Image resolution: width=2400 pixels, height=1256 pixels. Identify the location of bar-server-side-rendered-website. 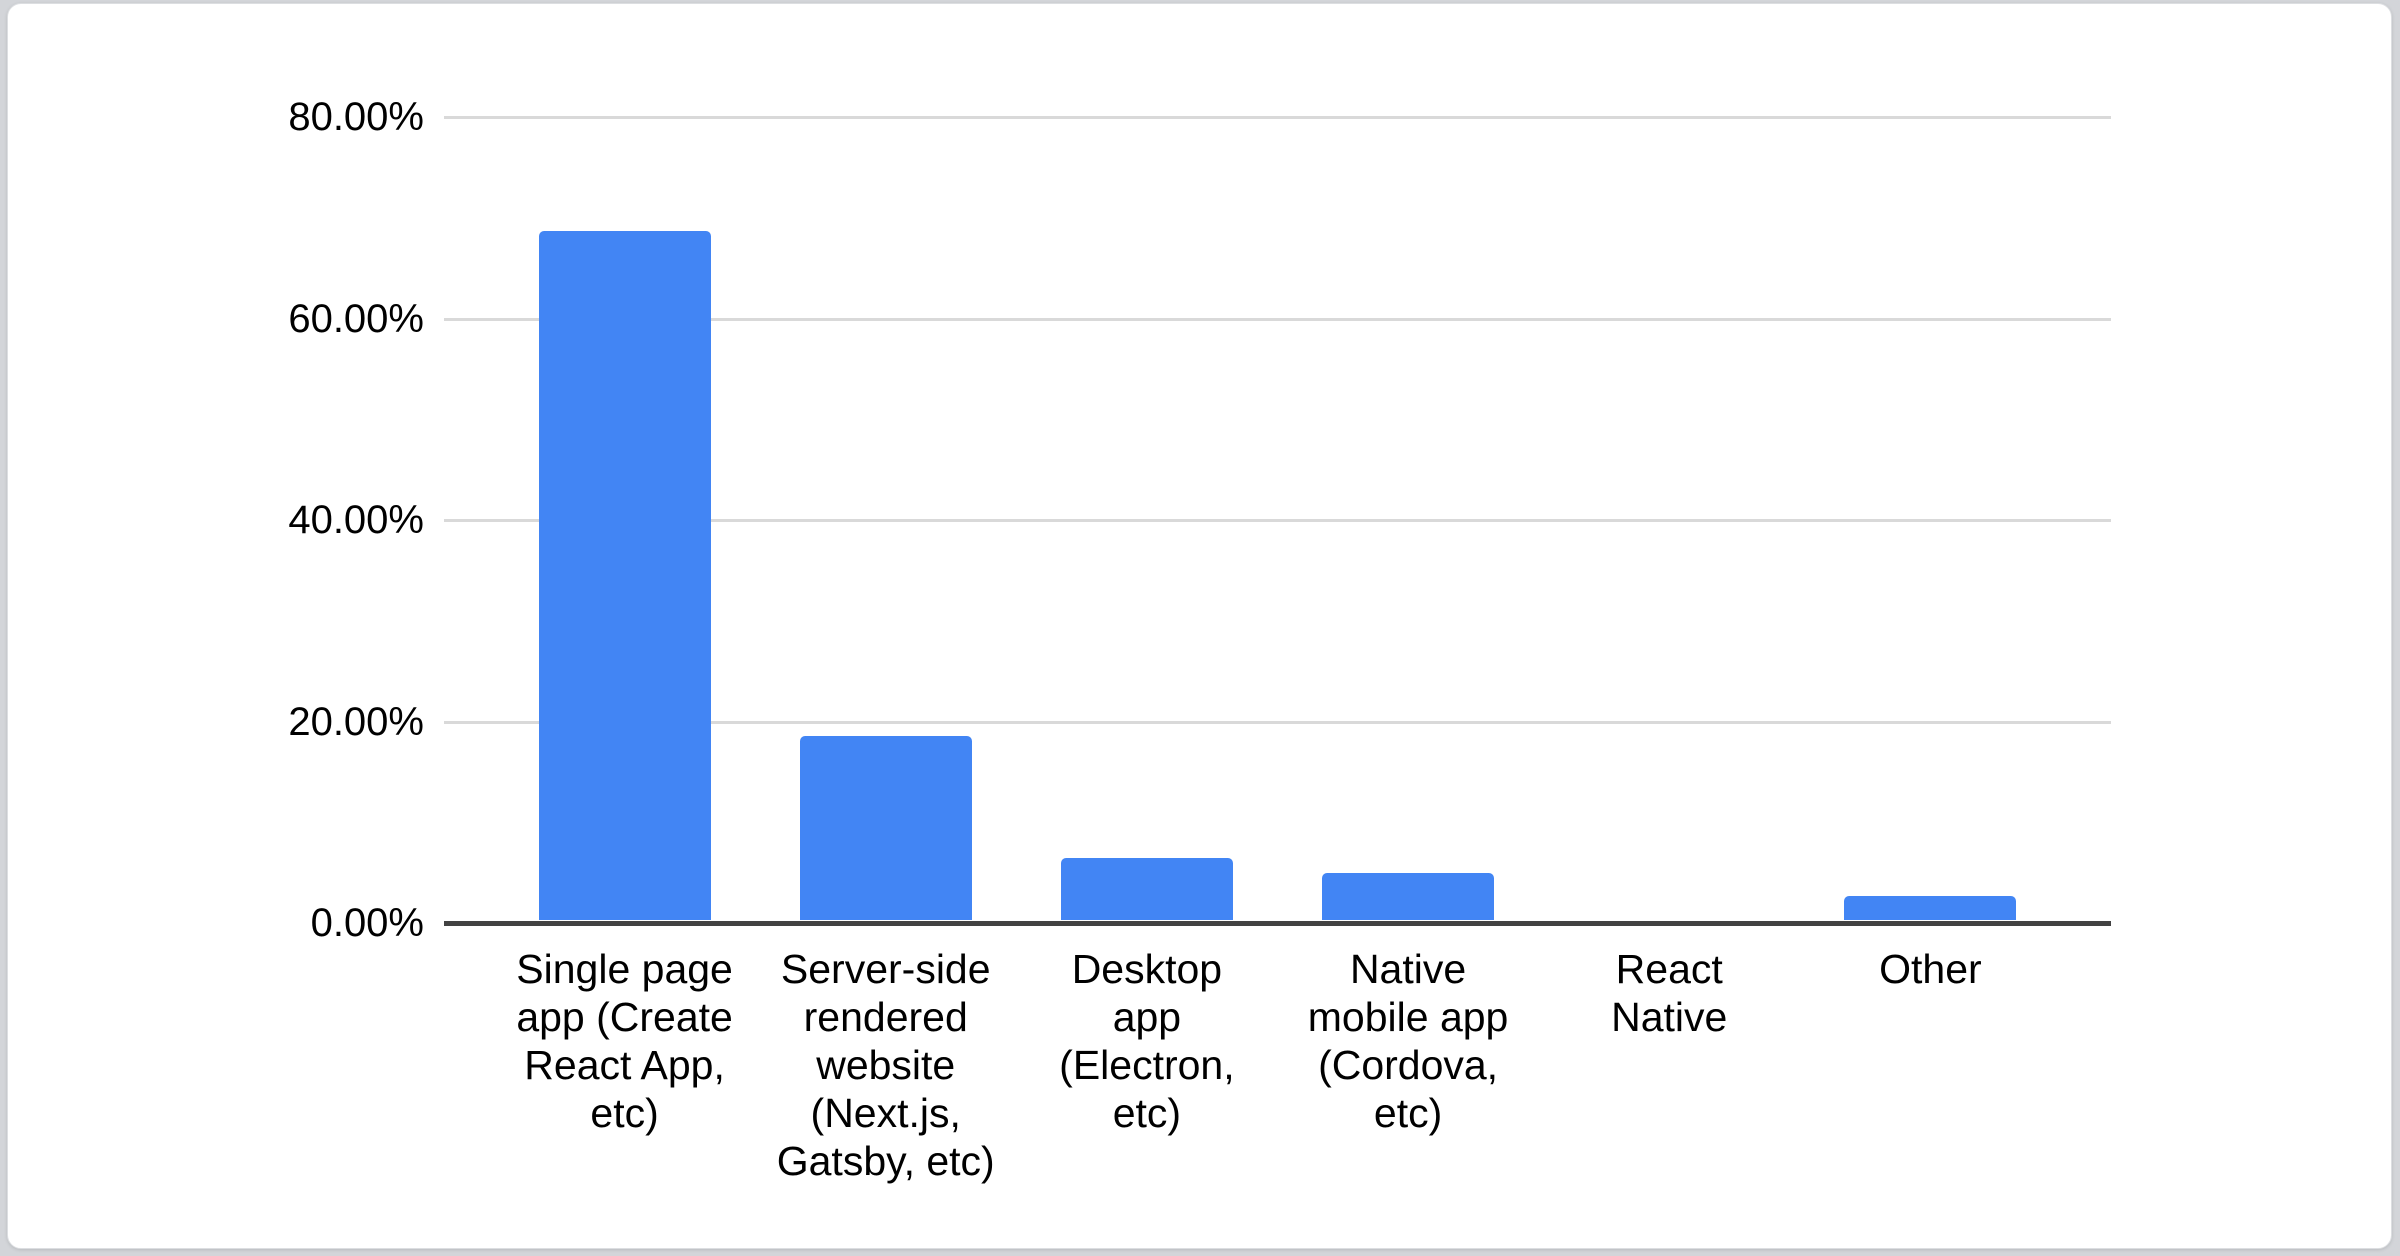
(885, 828).